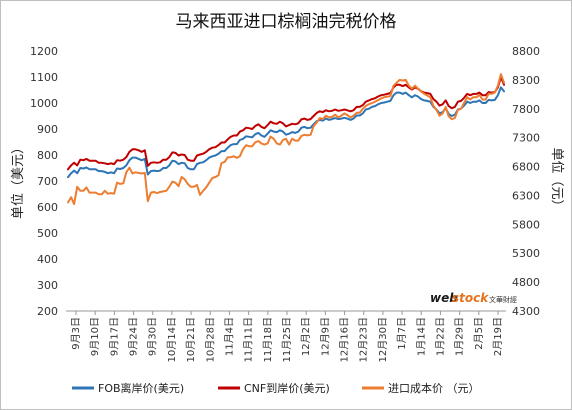  I want to click on y-left-tick-label: 800, so click(47, 155).